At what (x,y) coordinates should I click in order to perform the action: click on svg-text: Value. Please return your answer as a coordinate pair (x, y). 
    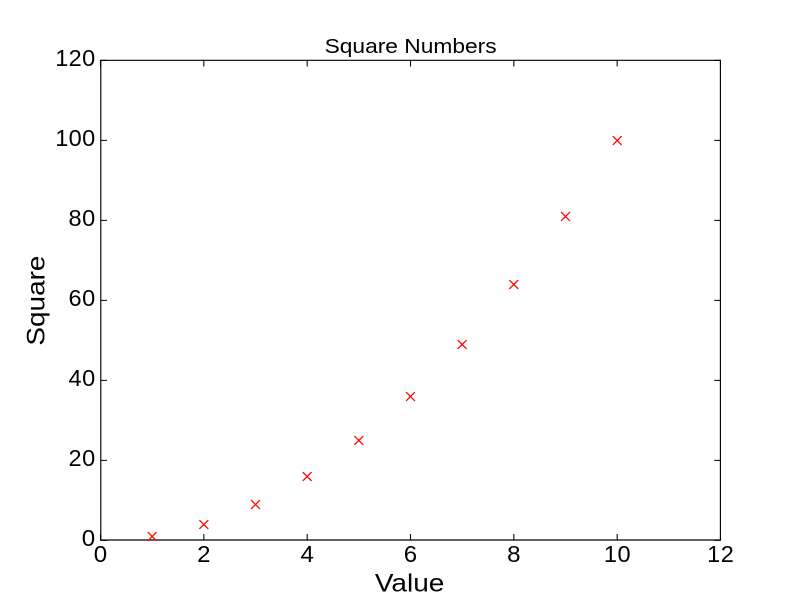
    Looking at the image, I should click on (410, 584).